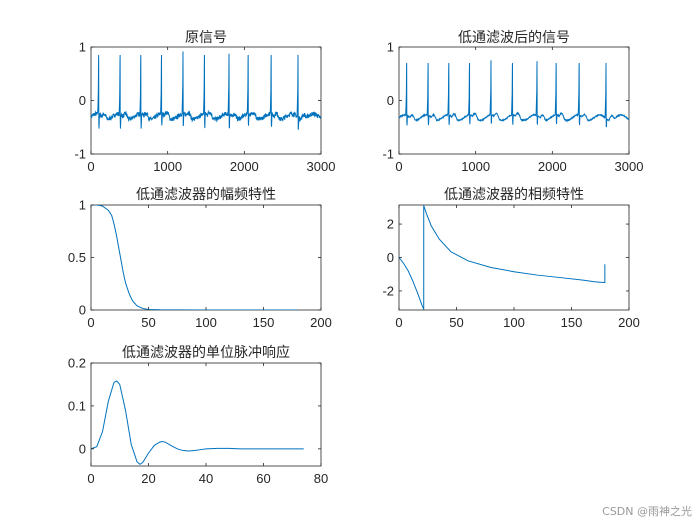 The width and height of the screenshot is (700, 525). What do you see at coordinates (77, 363) in the screenshot?
I see `y-tick-label: 0.2` at bounding box center [77, 363].